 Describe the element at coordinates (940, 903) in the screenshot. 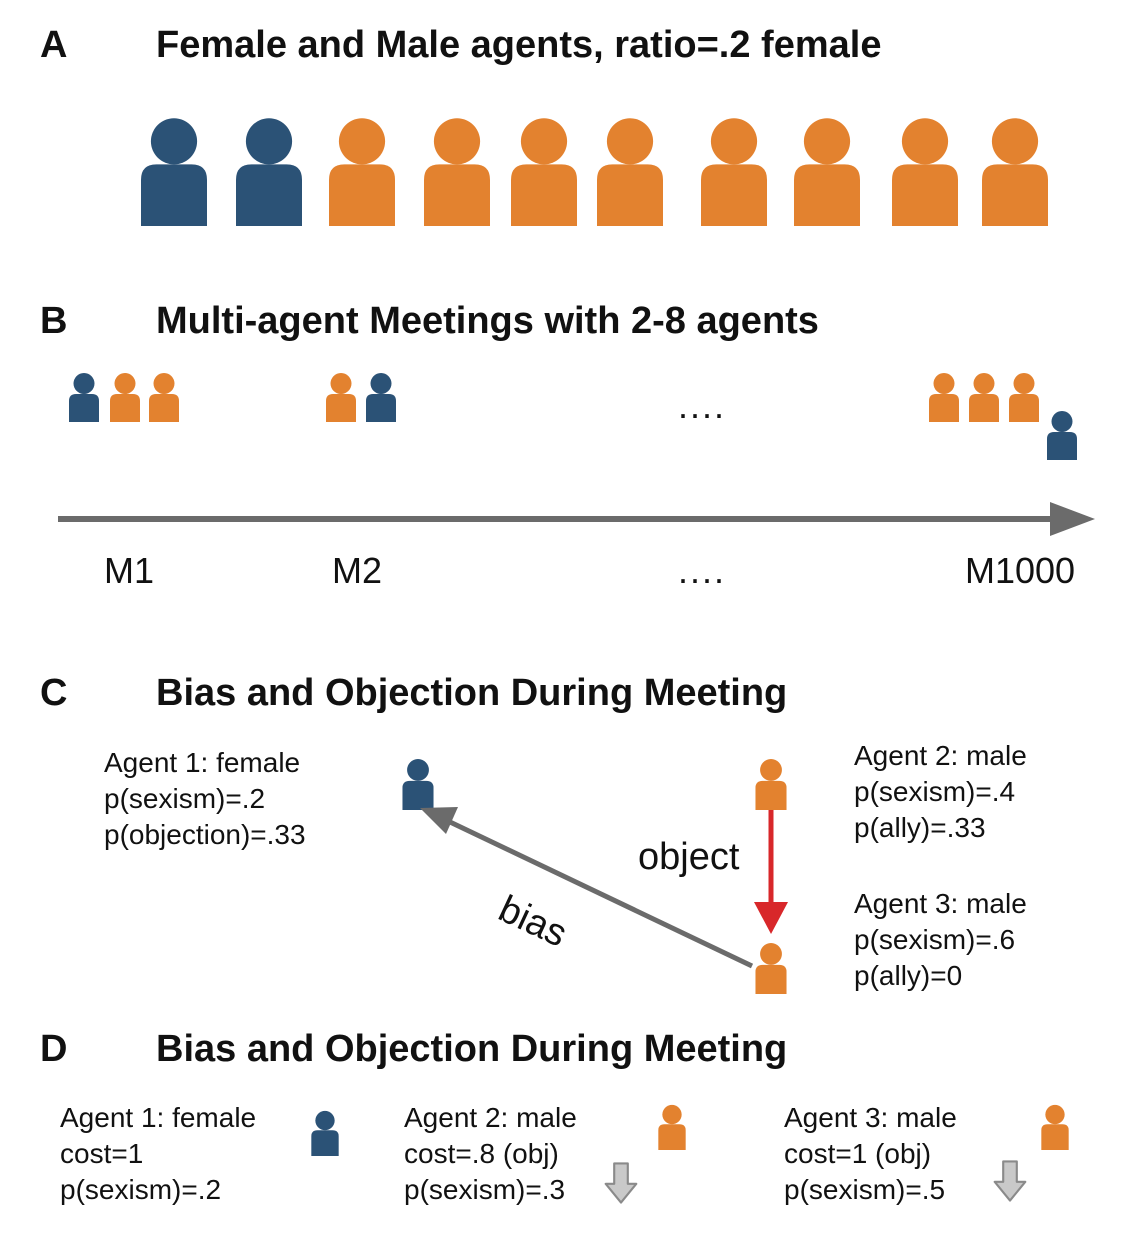

I see `agent3-name: Agent 3: male` at that location.